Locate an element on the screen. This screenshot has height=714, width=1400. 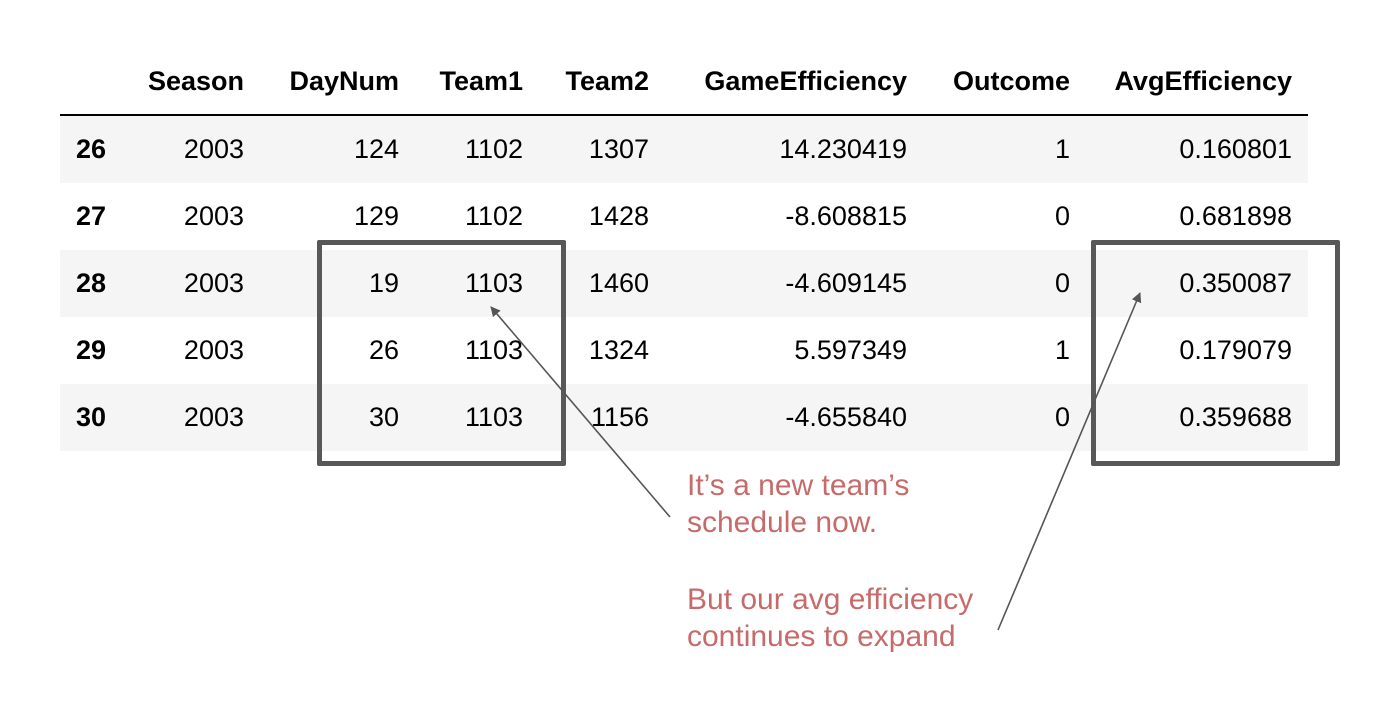
header-index is located at coordinates (98, 82).